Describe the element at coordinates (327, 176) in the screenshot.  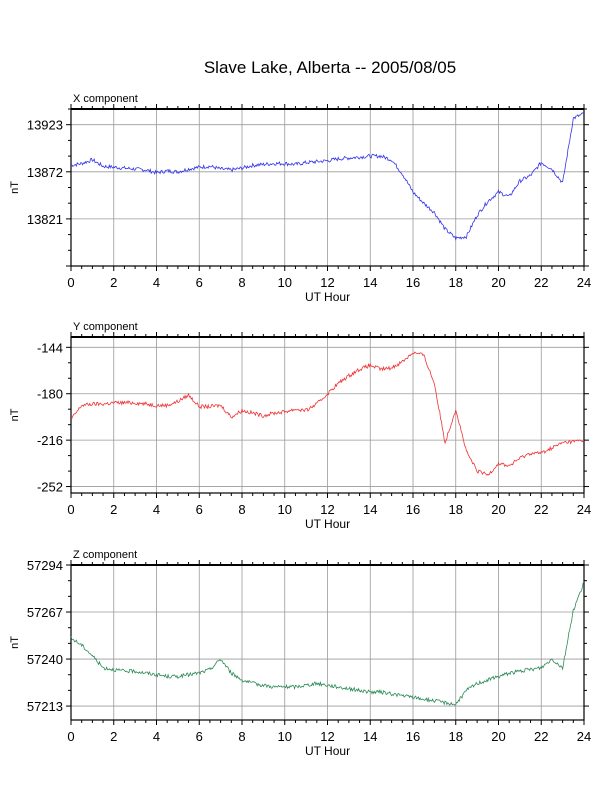
I see `chart-1-series-line` at that location.